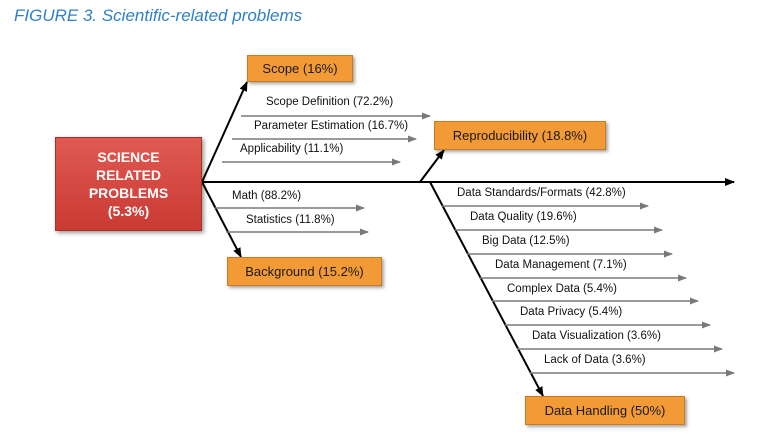 This screenshot has height=442, width=767. Describe the element at coordinates (128, 184) in the screenshot. I see `science-related-problems-box: SCIENCE RELATED PROBLEMS (5.3%)` at that location.